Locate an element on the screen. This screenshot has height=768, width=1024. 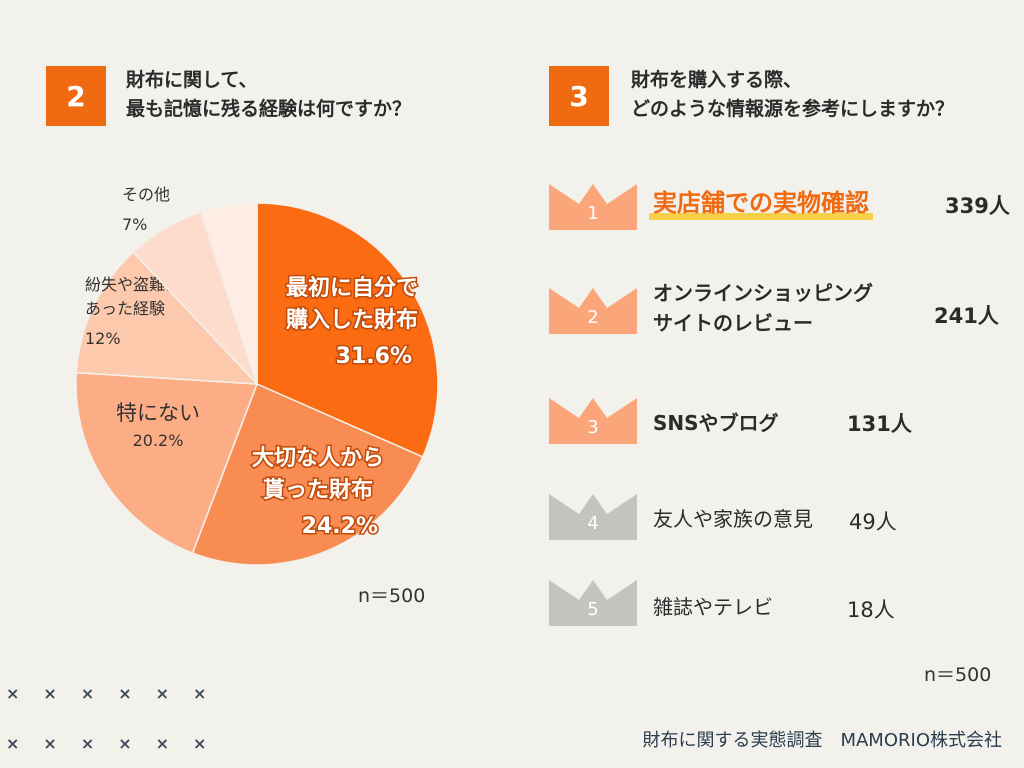
slice-value-text: 24.2% is located at coordinates (340, 526).